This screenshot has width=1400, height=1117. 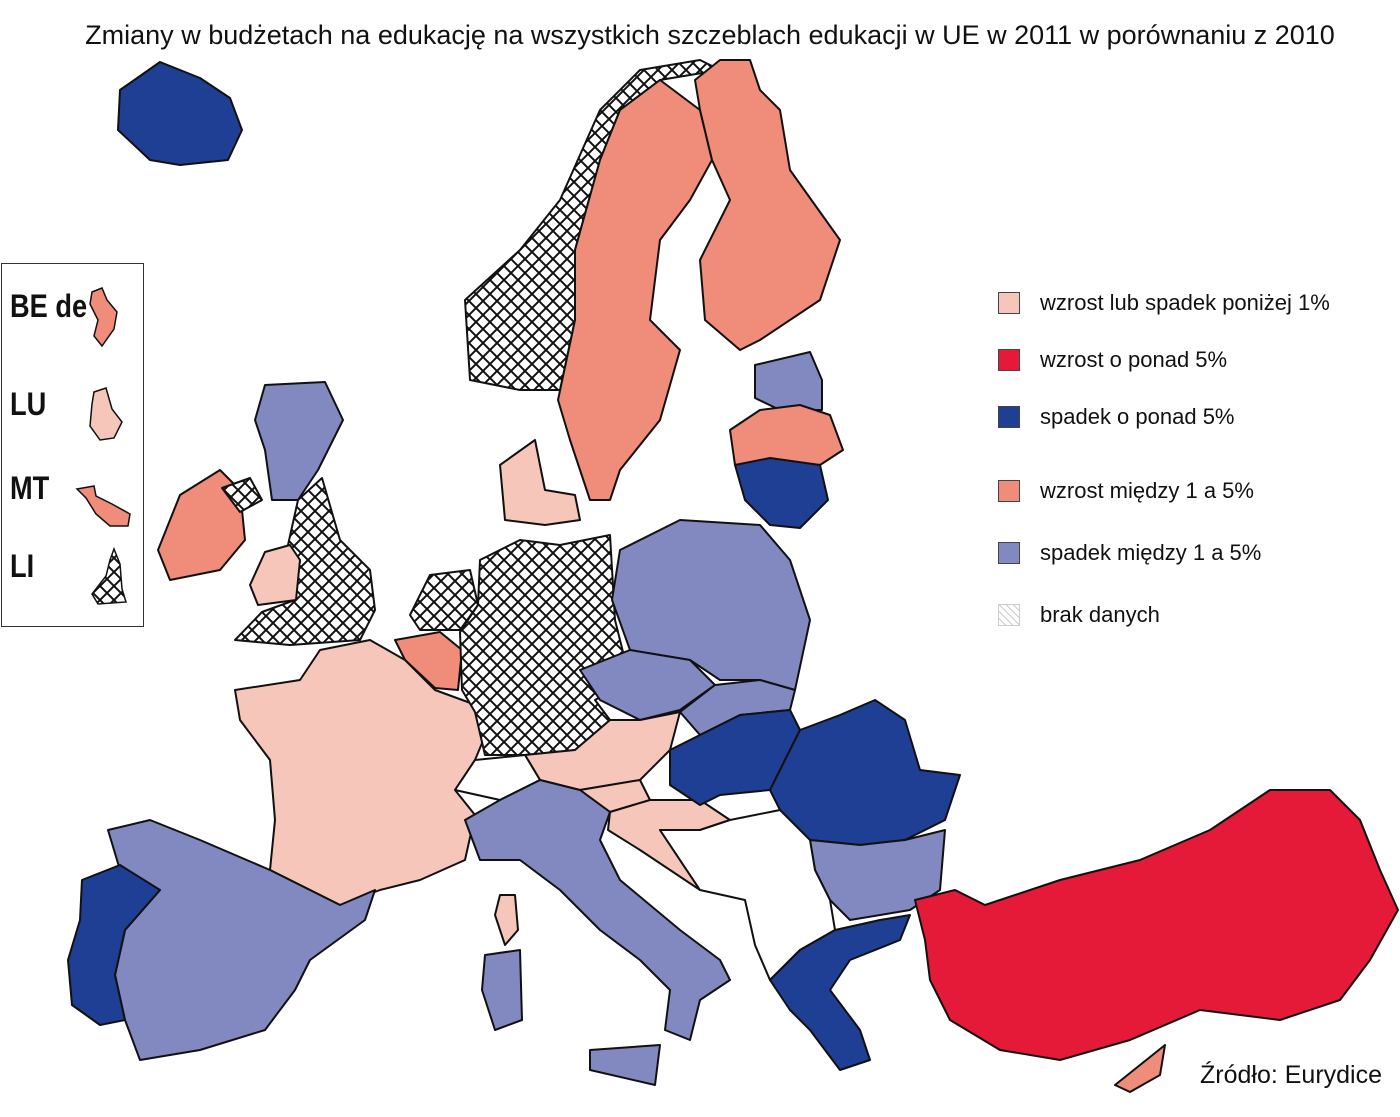 I want to click on inset-label-mt: MT, so click(x=30, y=488).